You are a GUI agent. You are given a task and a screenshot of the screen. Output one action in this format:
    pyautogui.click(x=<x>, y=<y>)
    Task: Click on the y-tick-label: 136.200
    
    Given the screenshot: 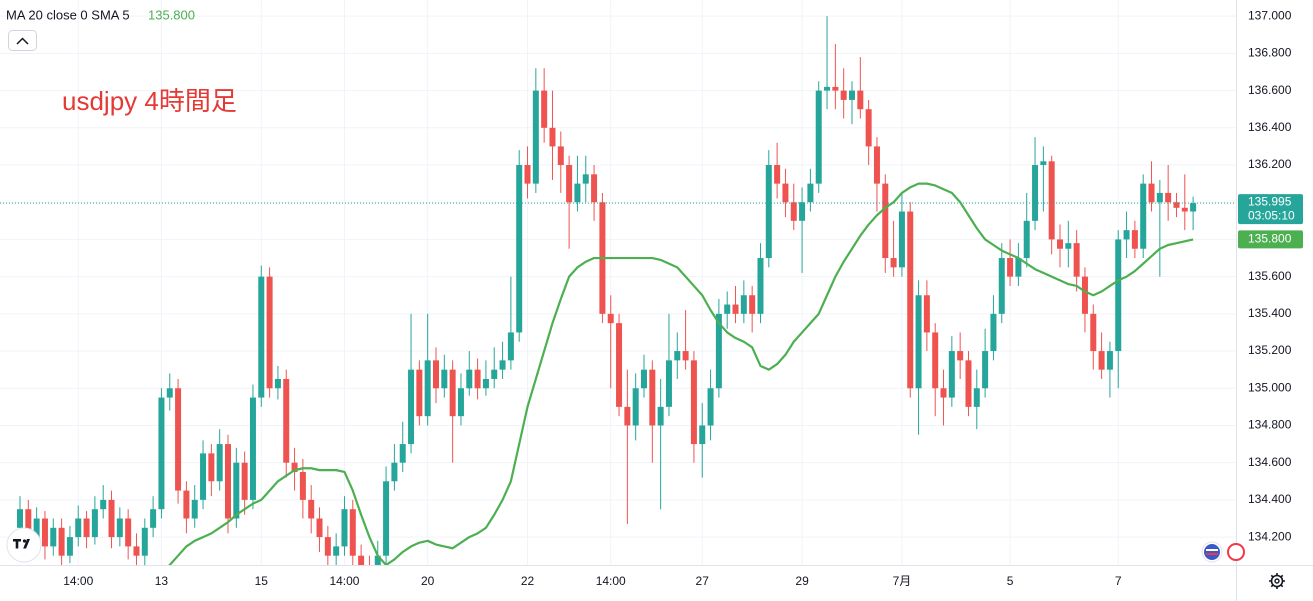 What is the action you would take?
    pyautogui.click(x=1270, y=164)
    